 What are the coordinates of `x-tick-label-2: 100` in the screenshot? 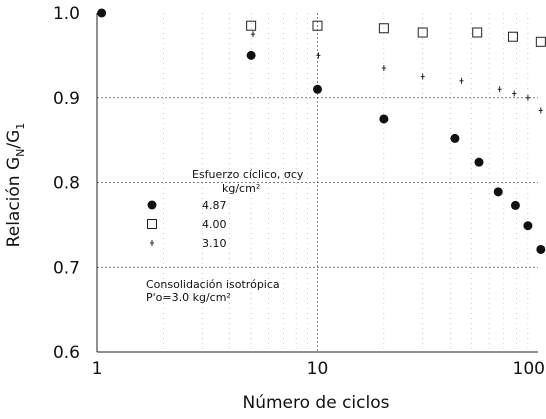 It's located at (529, 369).